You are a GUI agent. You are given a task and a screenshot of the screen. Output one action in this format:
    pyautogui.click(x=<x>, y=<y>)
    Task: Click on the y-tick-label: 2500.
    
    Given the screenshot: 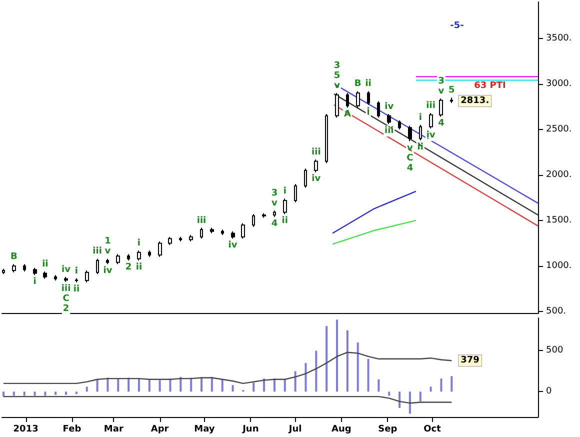 What is the action you would take?
    pyautogui.click(x=559, y=129)
    